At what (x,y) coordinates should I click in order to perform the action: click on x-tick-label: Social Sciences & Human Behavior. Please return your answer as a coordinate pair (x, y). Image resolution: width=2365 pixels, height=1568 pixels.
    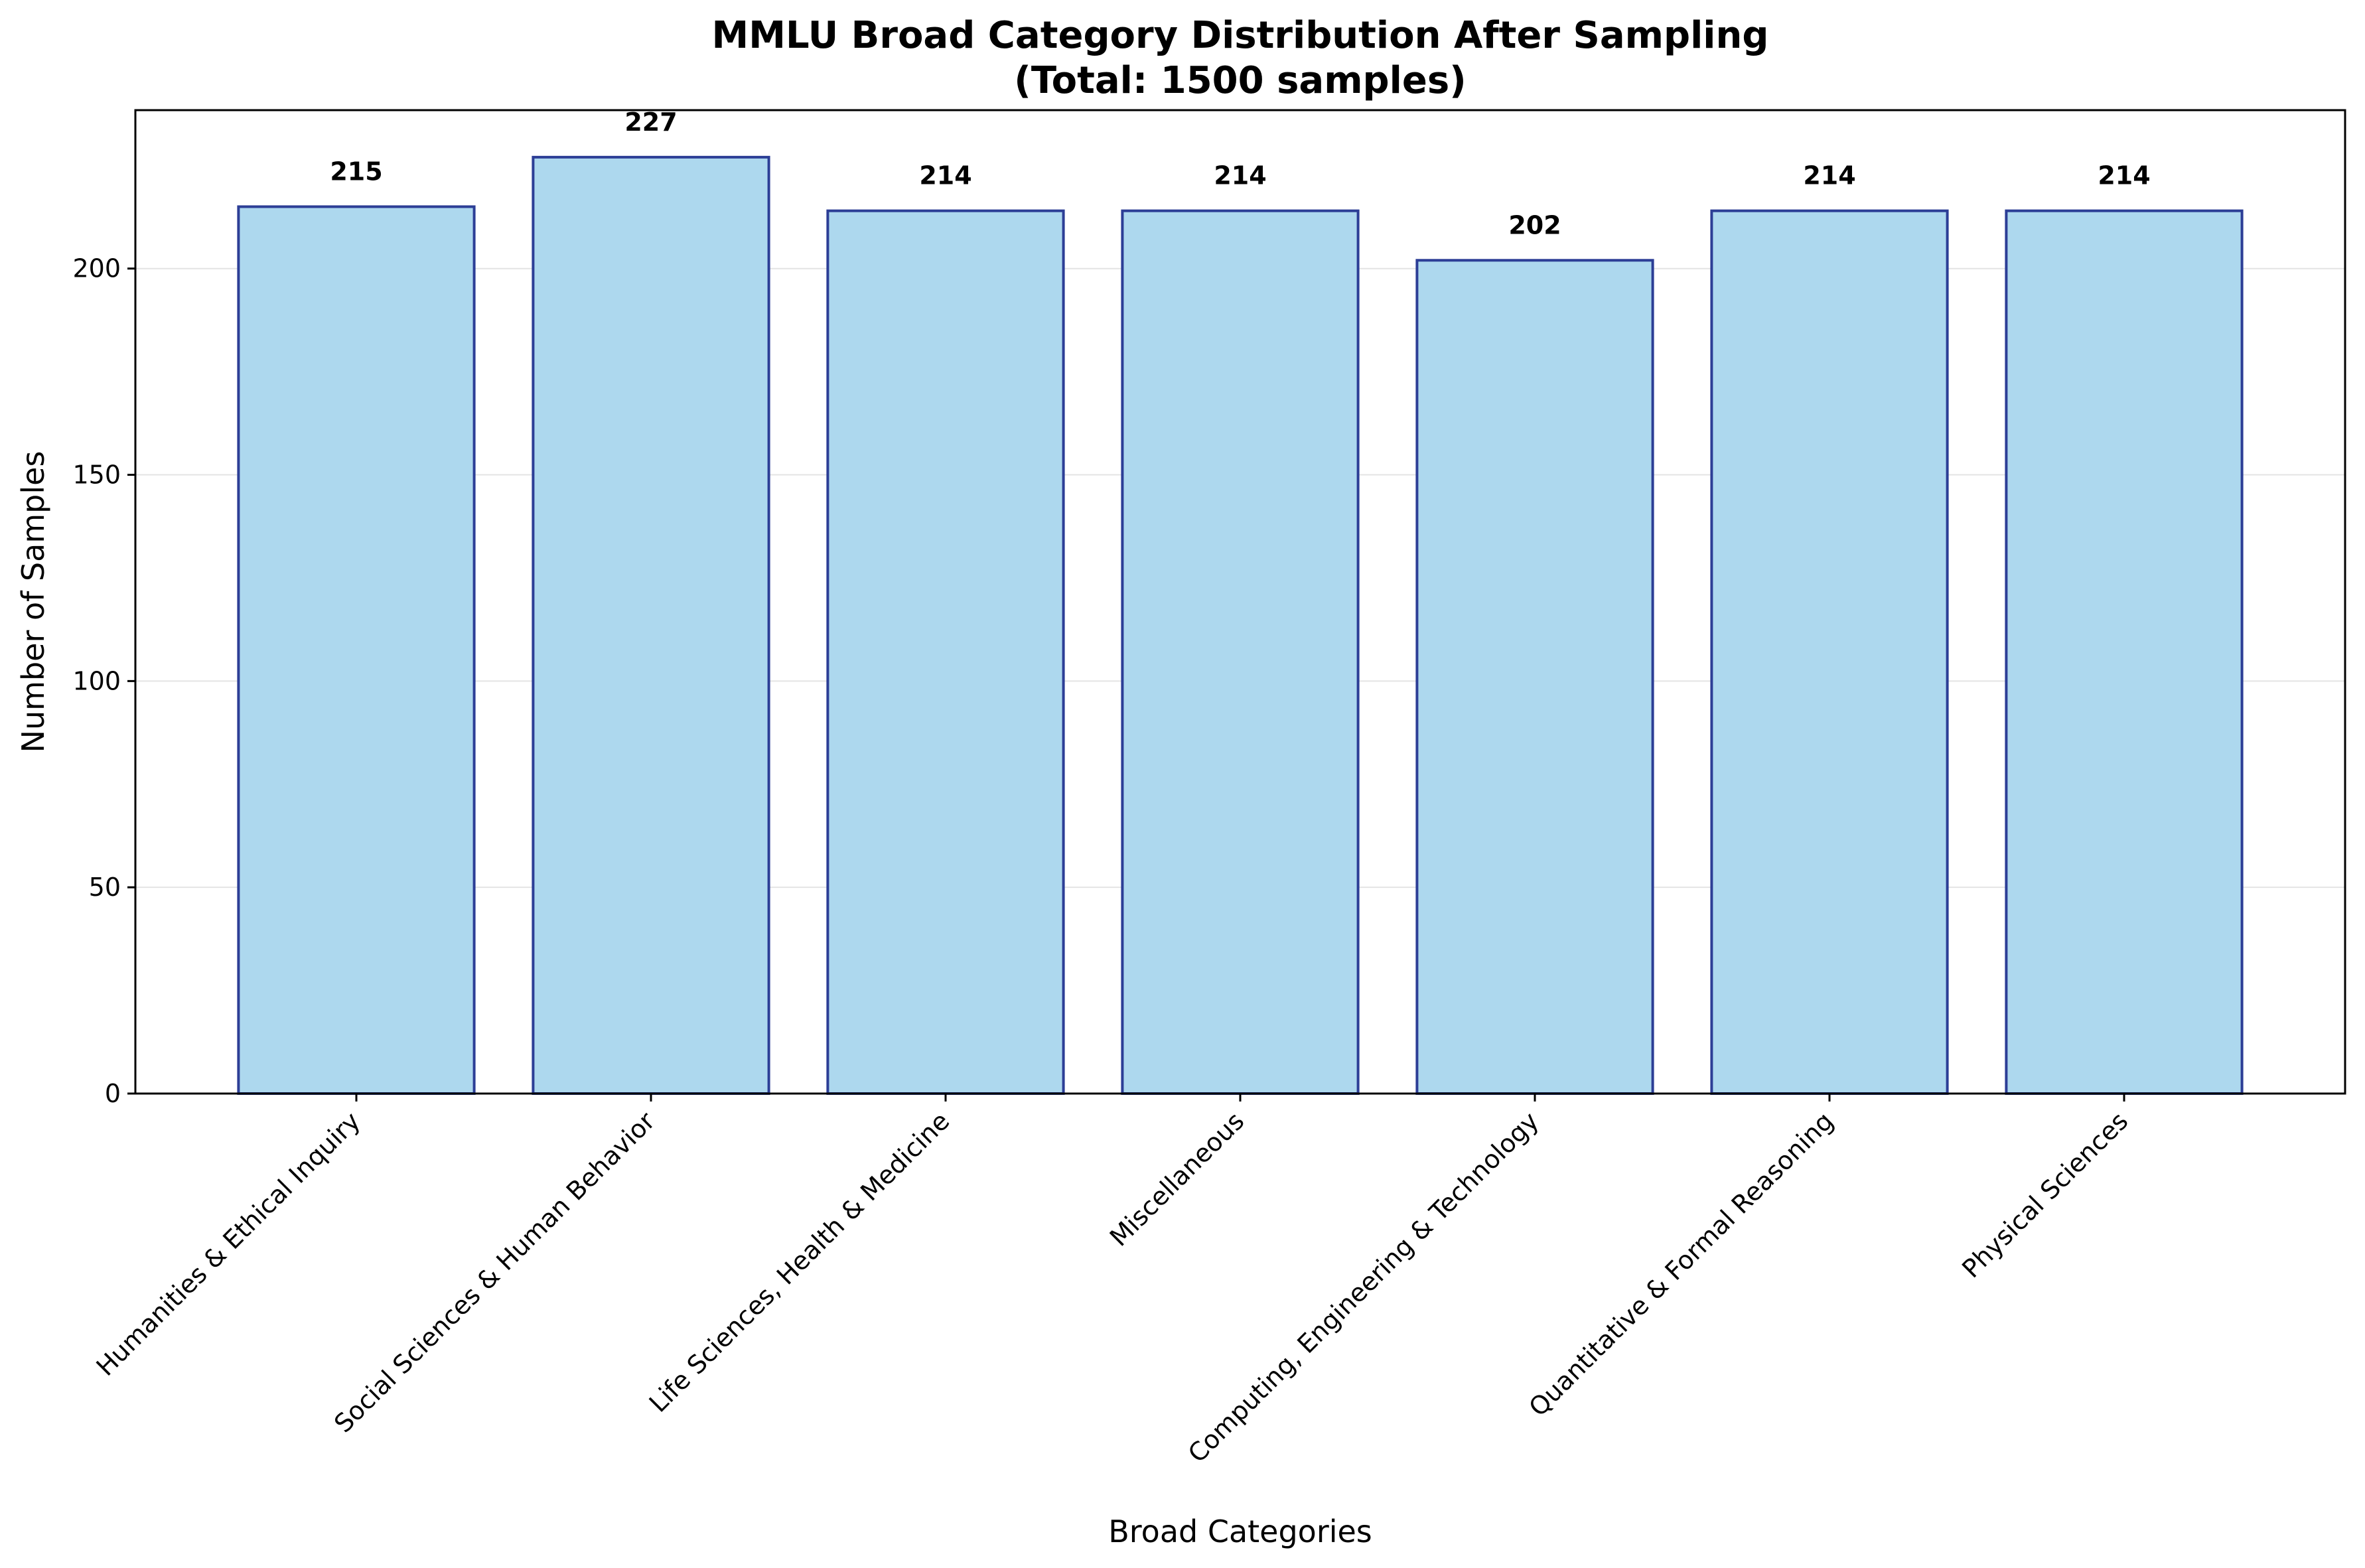
    Looking at the image, I should click on (494, 1272).